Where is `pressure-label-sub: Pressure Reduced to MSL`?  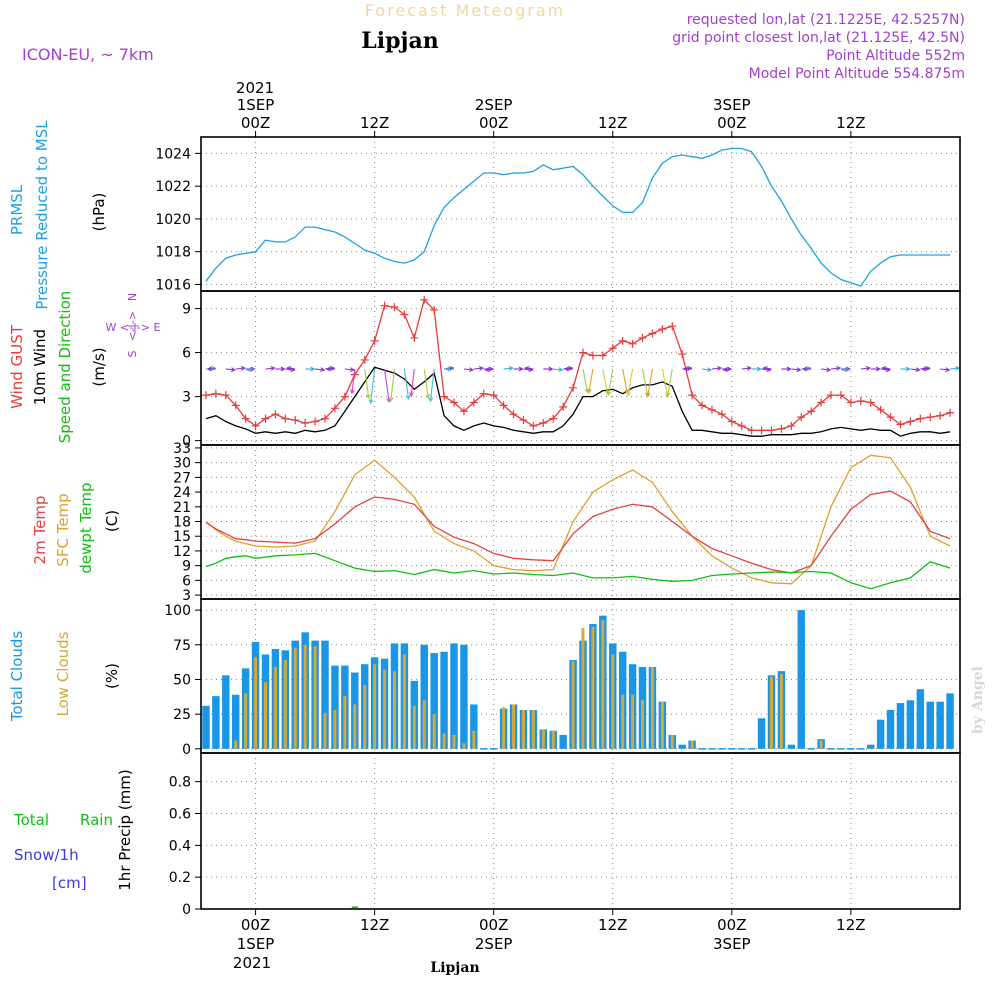 pressure-label-sub: Pressure Reduced to MSL is located at coordinates (42, 215).